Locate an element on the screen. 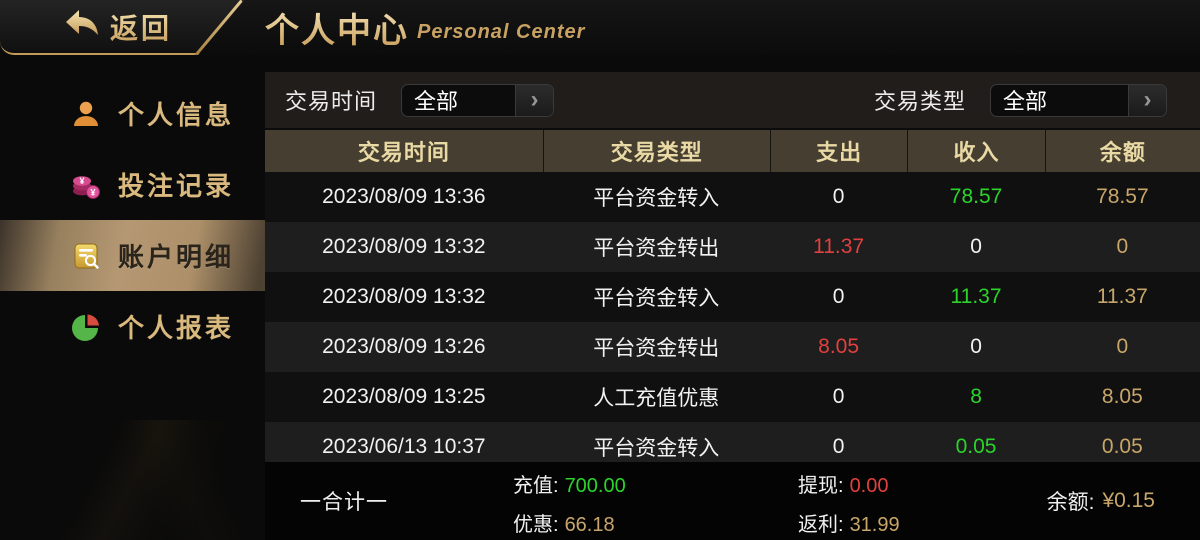 The width and height of the screenshot is (1200, 540). summary-balance-label: 余额: is located at coordinates (1070, 502).